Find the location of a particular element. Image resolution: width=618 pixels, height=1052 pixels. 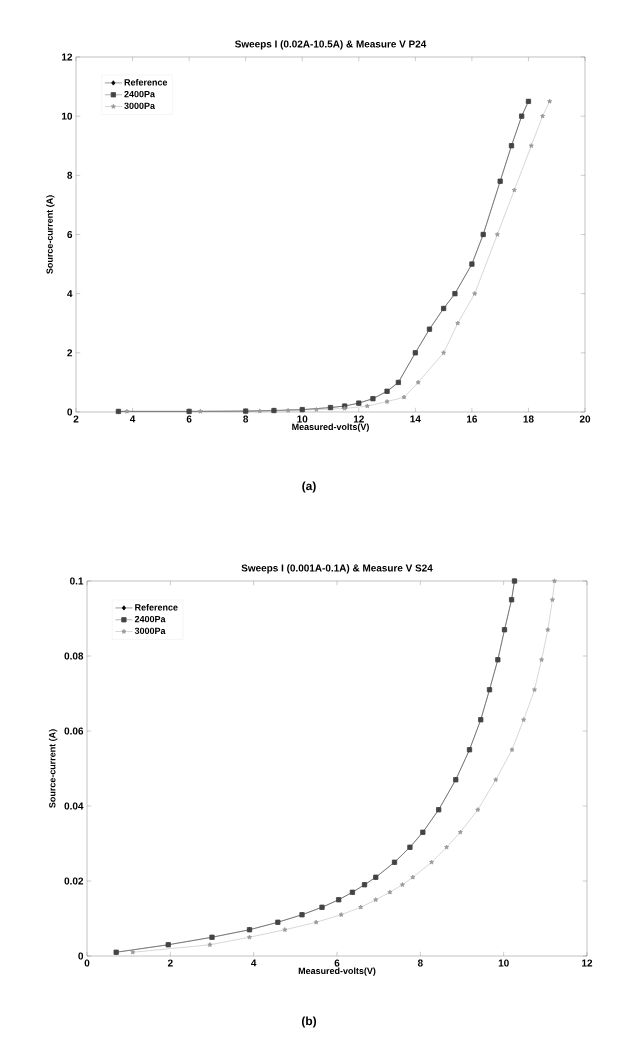

y-tick-label: 2 is located at coordinates (70, 353).